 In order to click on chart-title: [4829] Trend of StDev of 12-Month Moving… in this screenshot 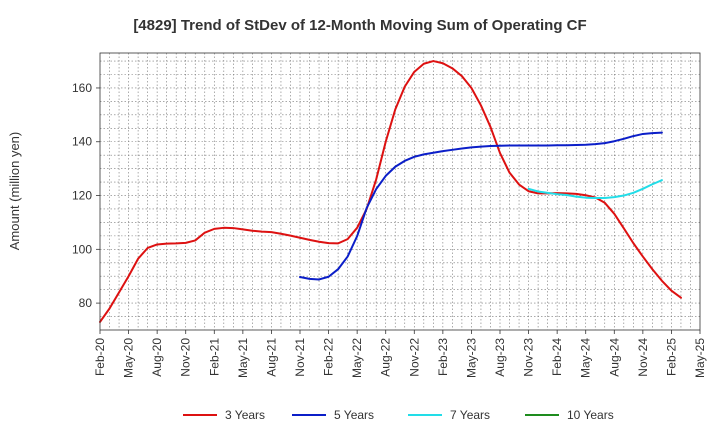, I will do `click(359, 25)`.